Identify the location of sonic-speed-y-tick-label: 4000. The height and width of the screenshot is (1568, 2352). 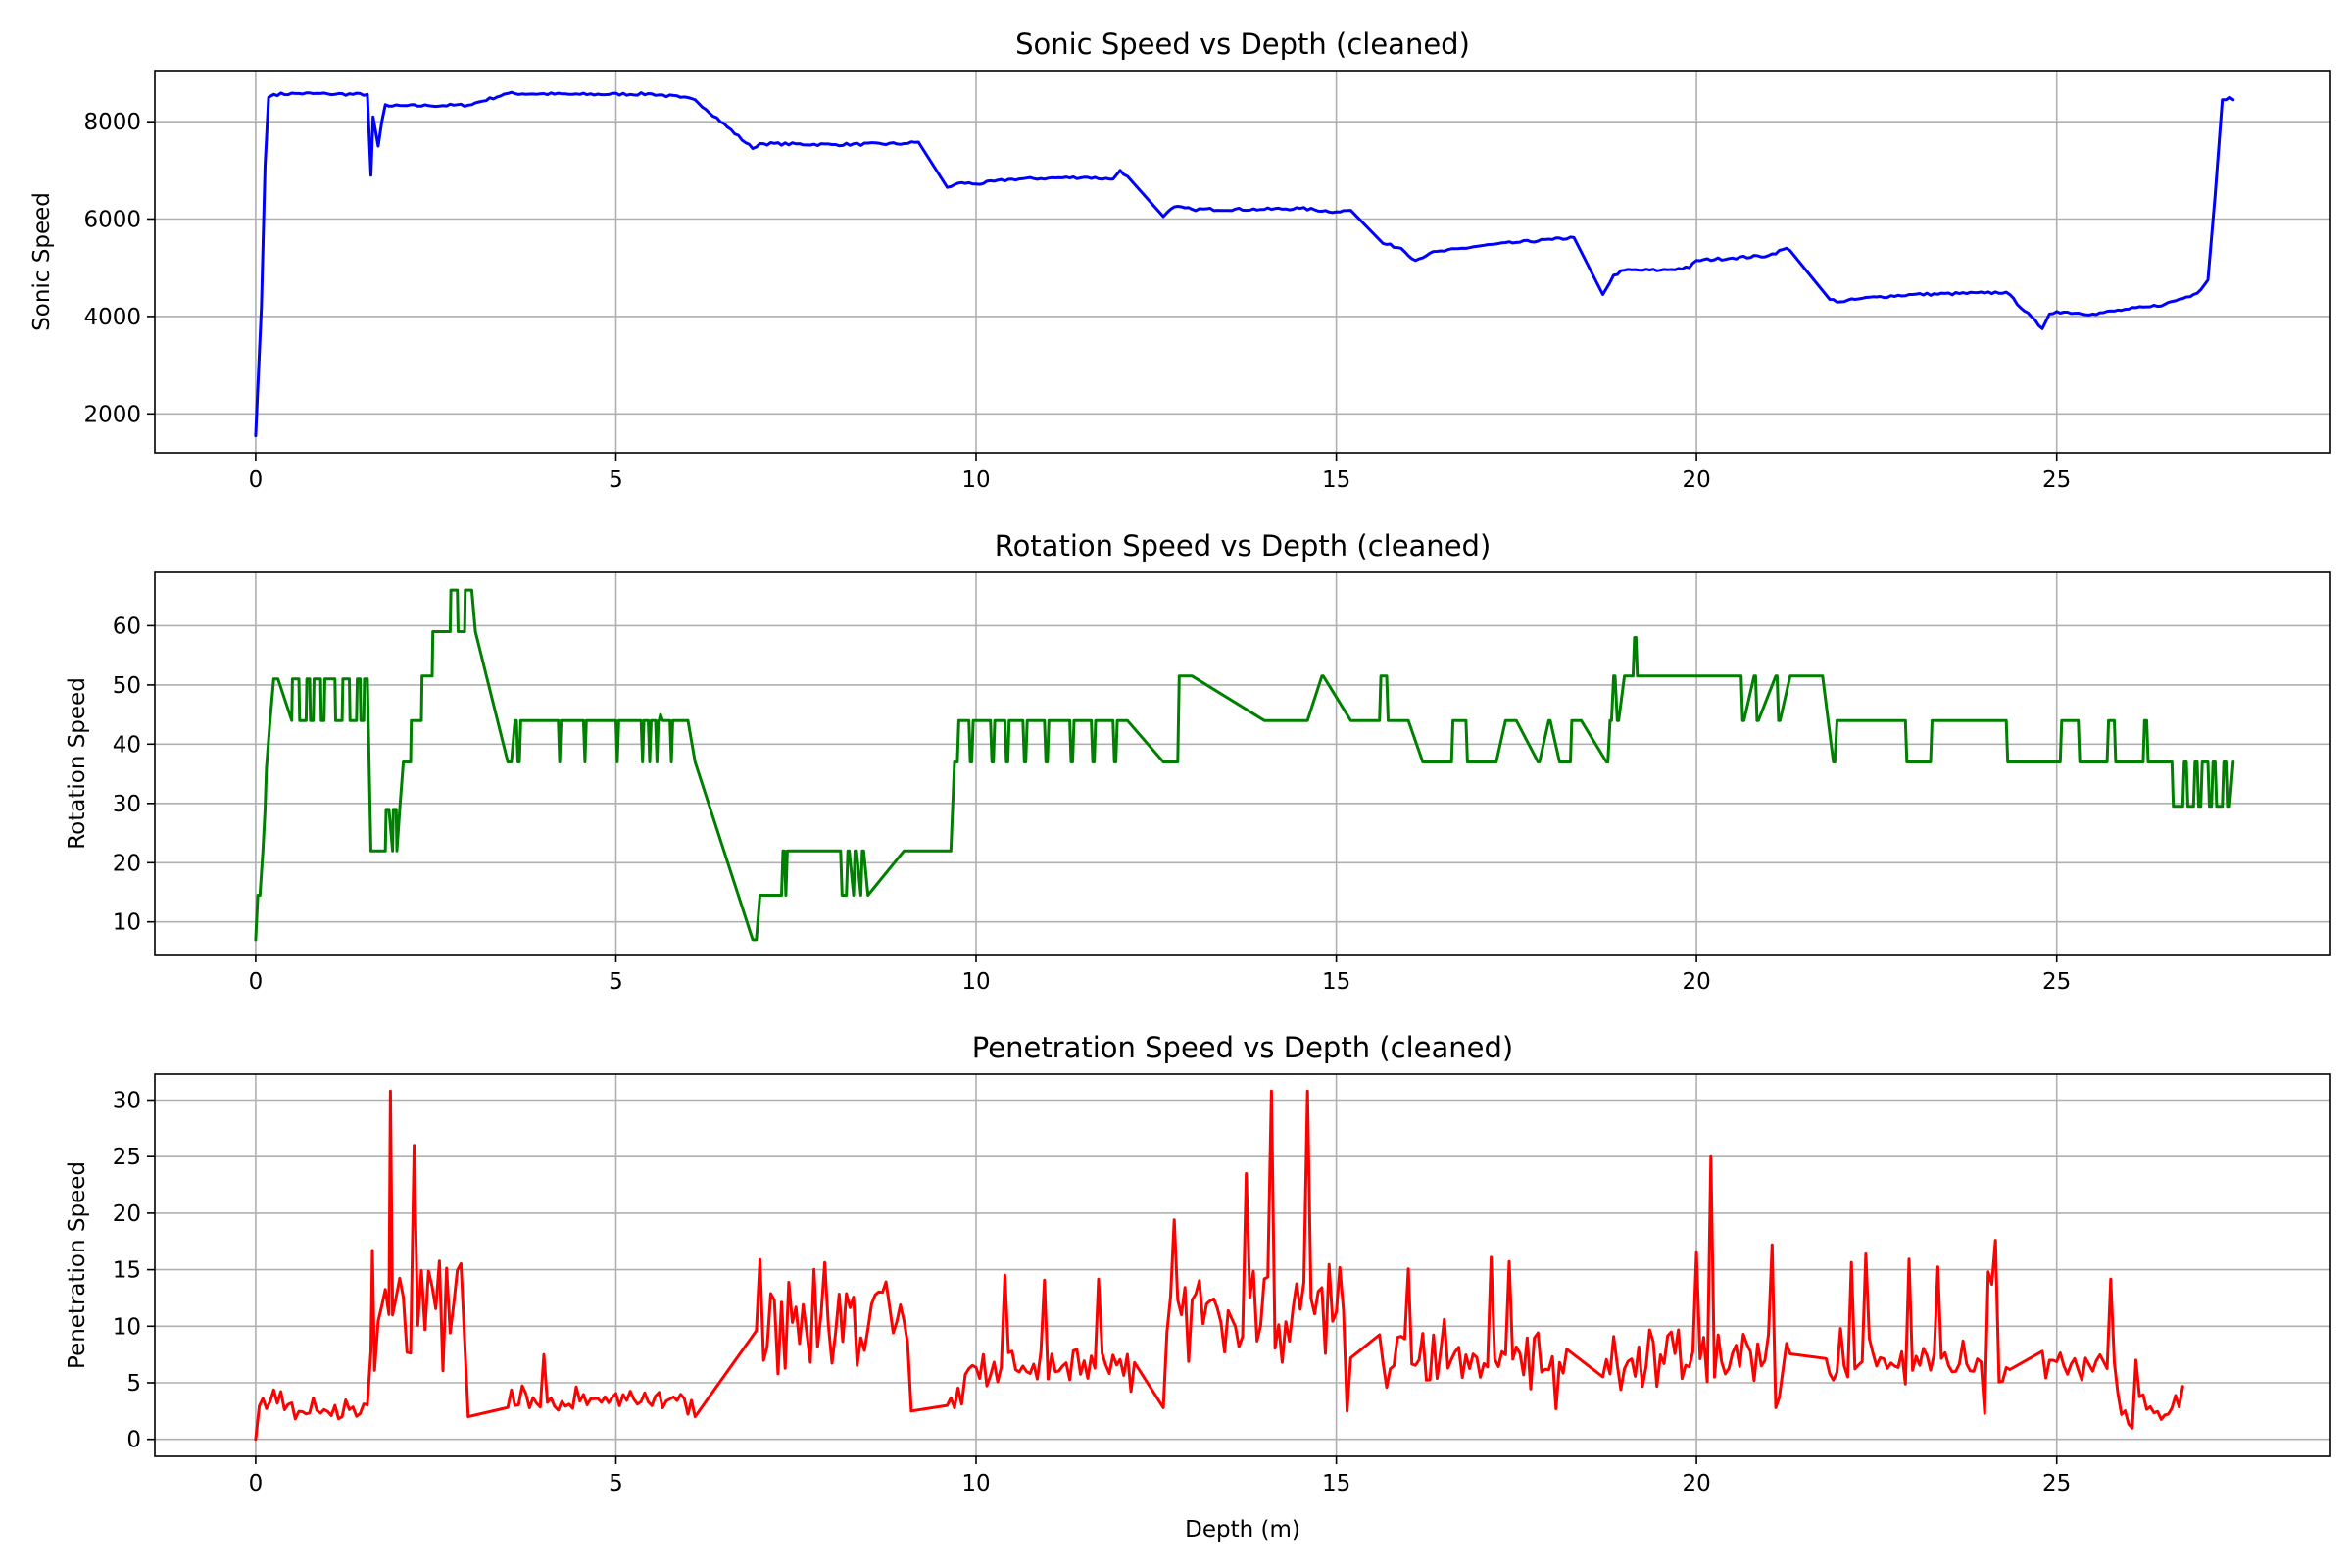
(112, 317).